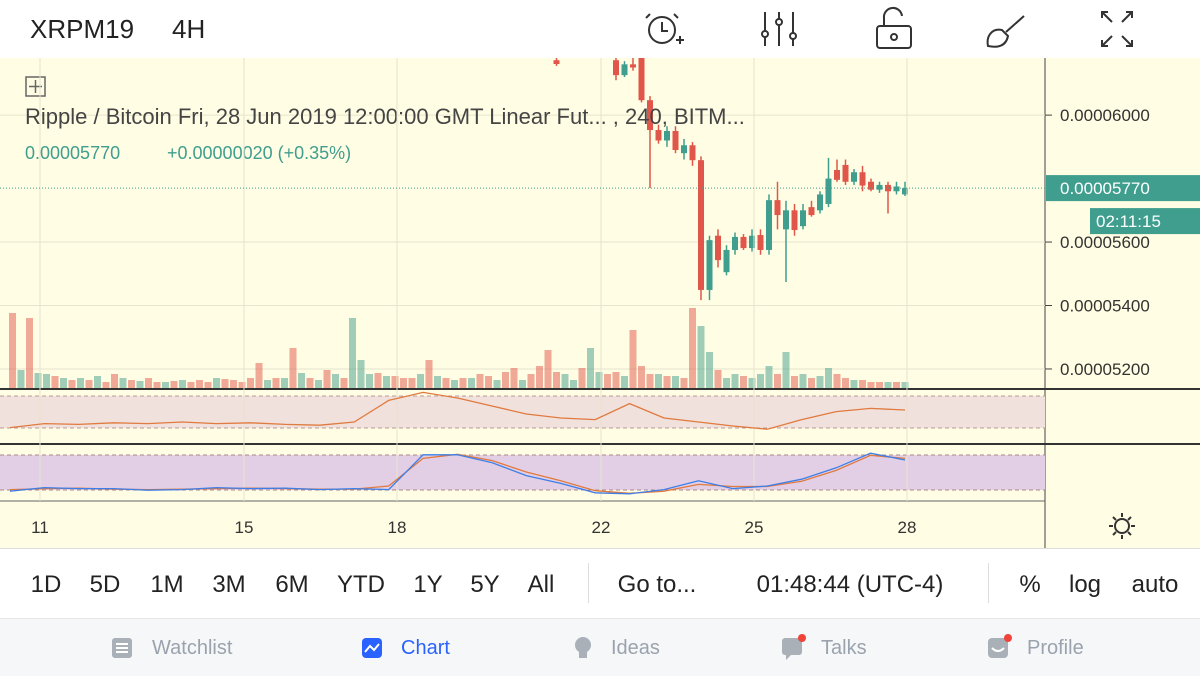  I want to click on ideas-icon, so click(583, 645).